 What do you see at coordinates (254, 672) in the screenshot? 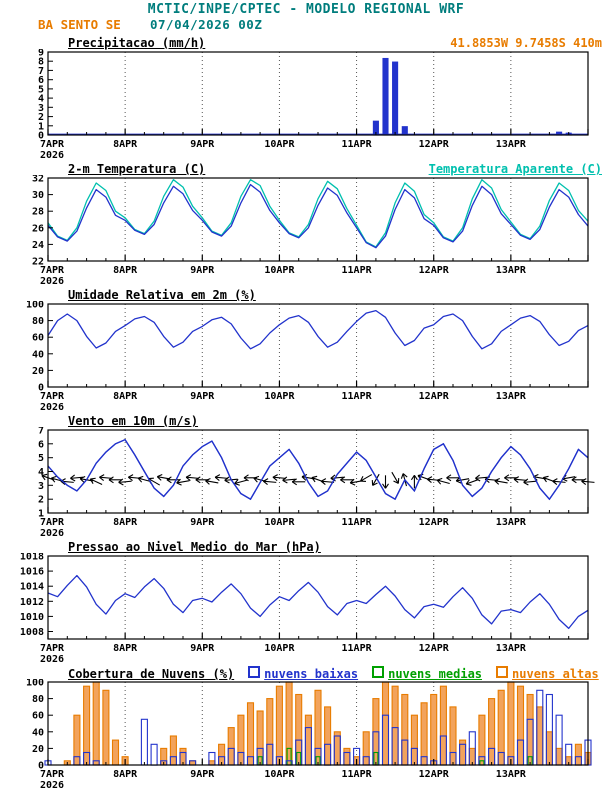
I see `low-clouds-swatch-icon` at bounding box center [254, 672].